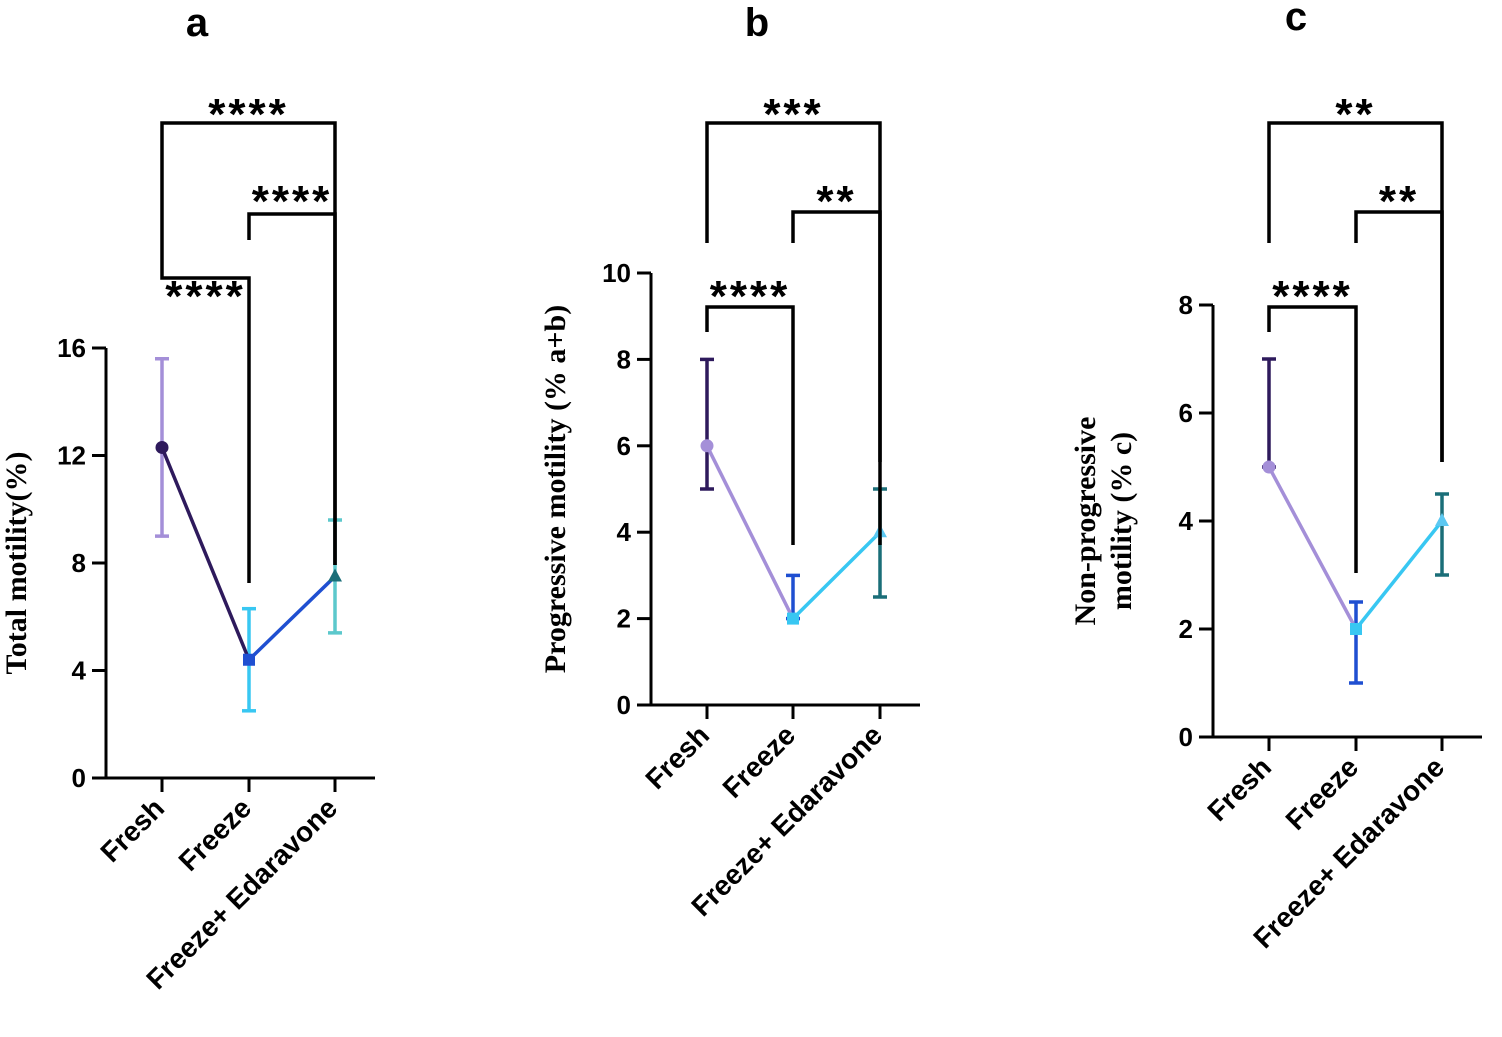 The image size is (1502, 1037). Describe the element at coordinates (71, 348) in the screenshot. I see `y-tick-label: 16` at that location.